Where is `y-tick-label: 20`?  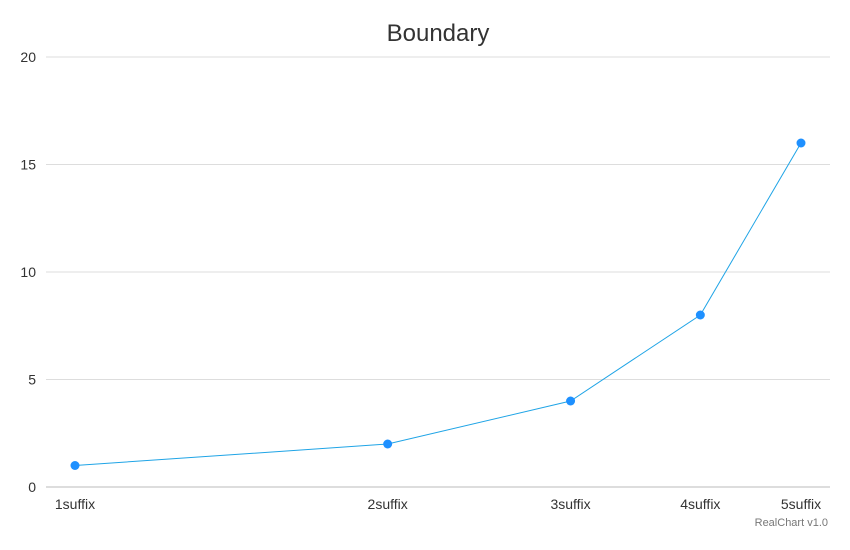 y-tick-label: 20 is located at coordinates (28, 57).